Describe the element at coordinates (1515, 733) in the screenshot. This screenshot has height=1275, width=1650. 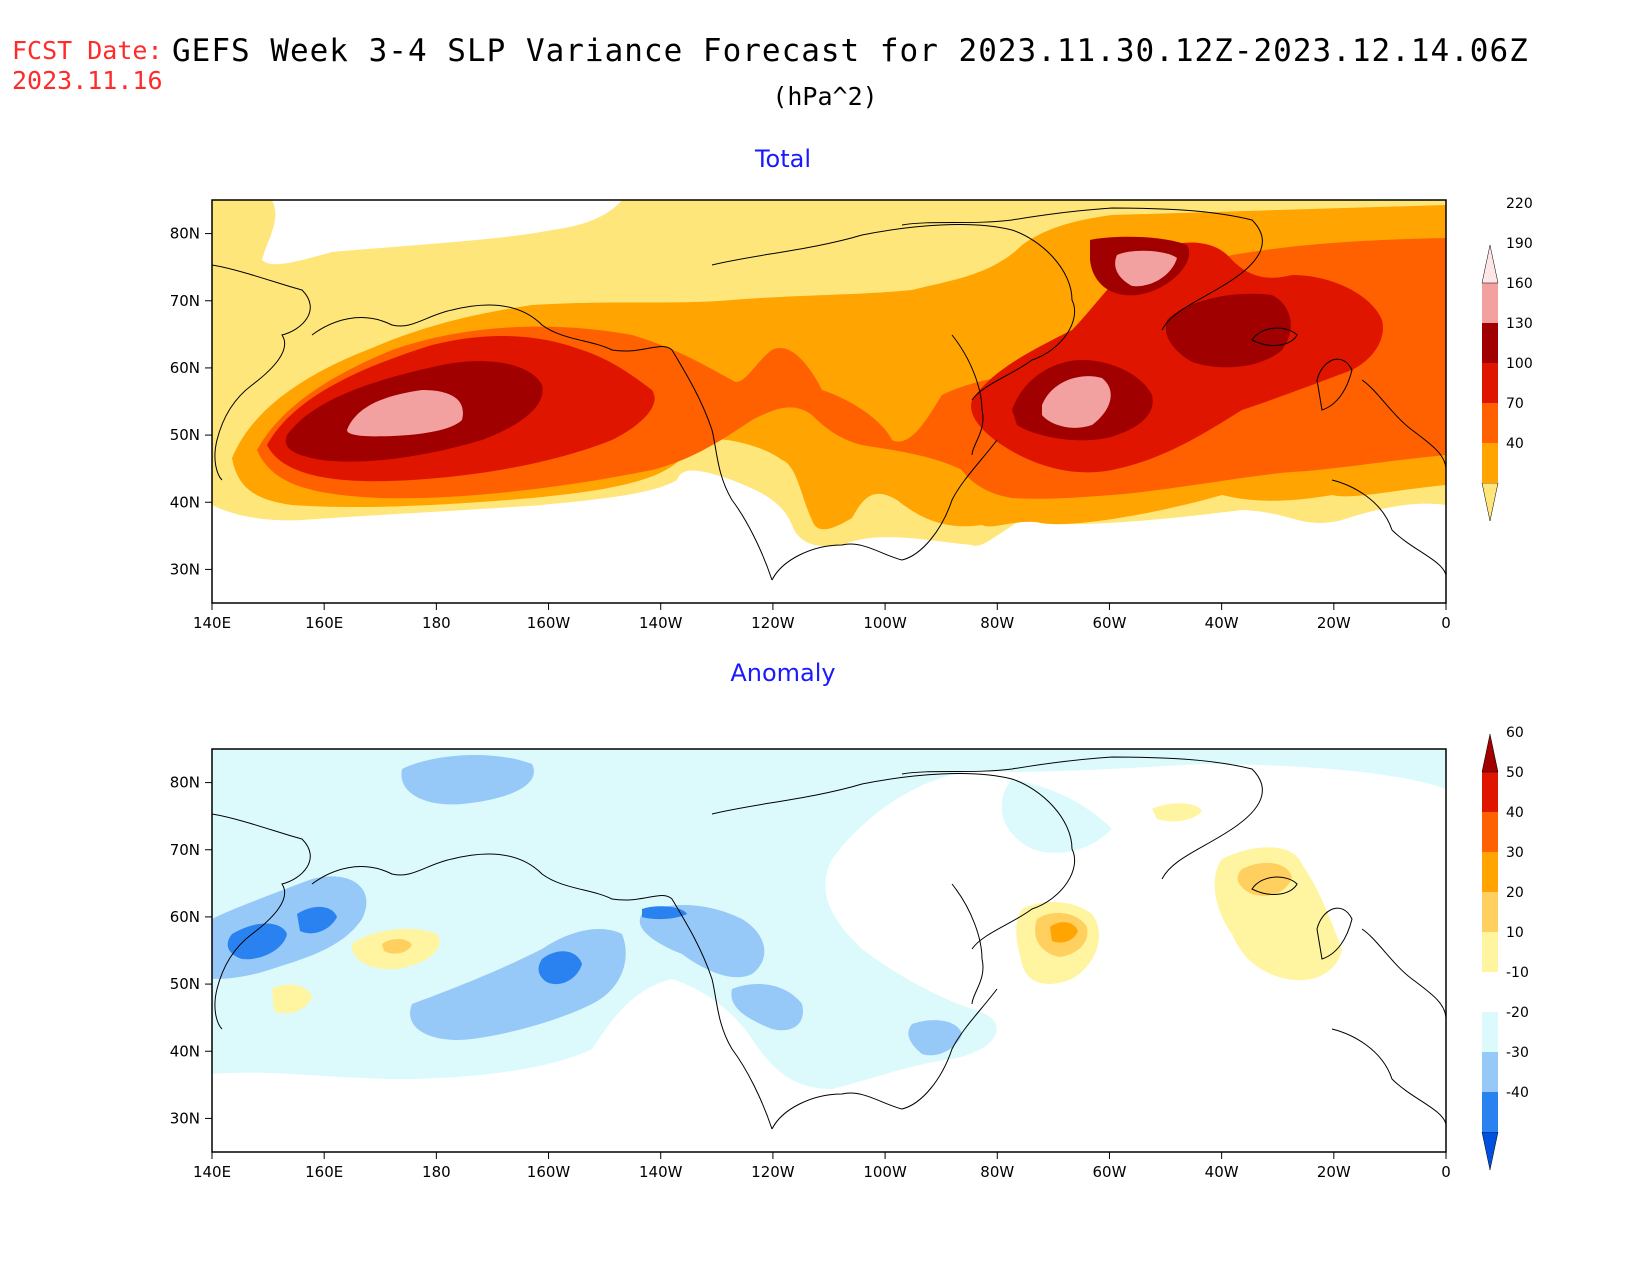
I see `colorbar-label: 60` at that location.